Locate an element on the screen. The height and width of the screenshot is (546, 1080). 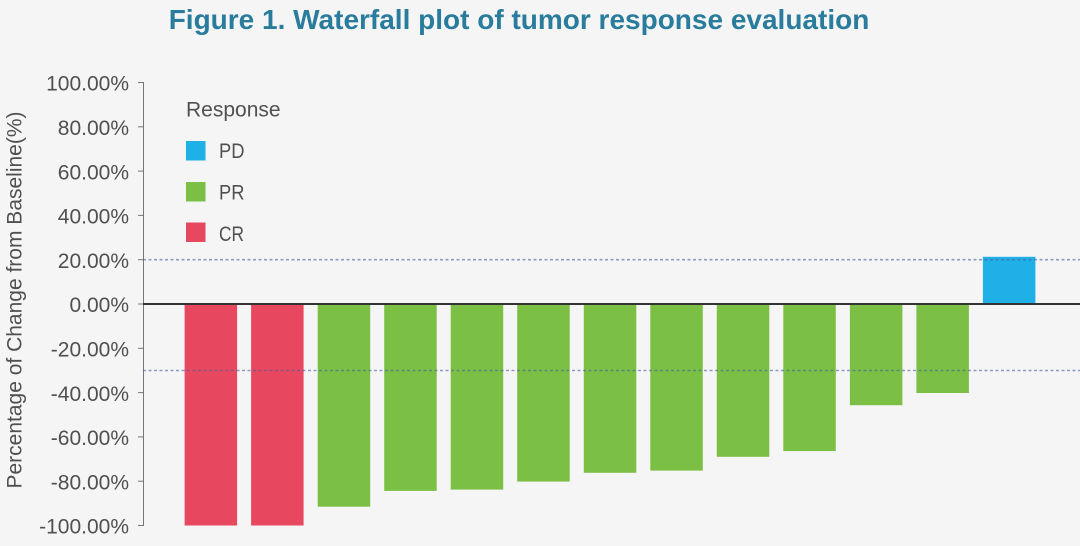
svg-text: 80.00% is located at coordinates (93, 128).